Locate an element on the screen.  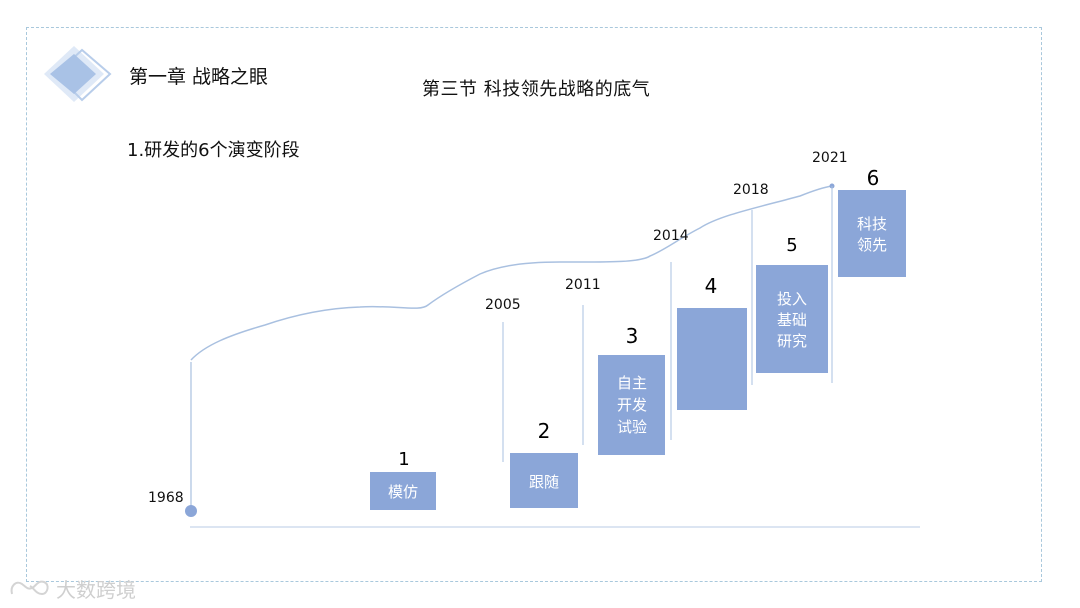
stage-label-5-line-2: 基础 is located at coordinates (792, 320).